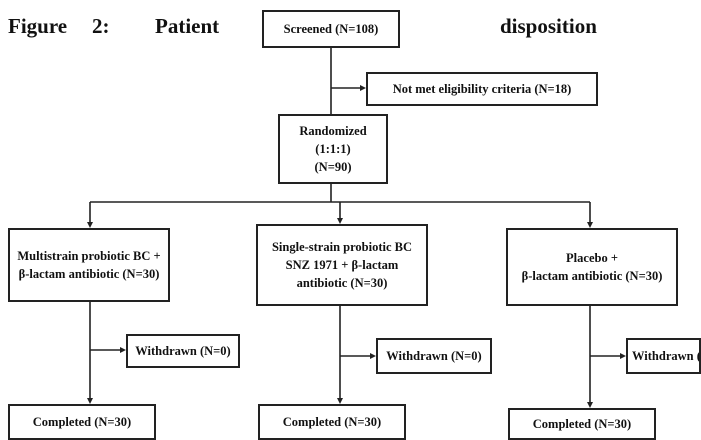  I want to click on arm-line: antibiotic (N=30), so click(342, 283).